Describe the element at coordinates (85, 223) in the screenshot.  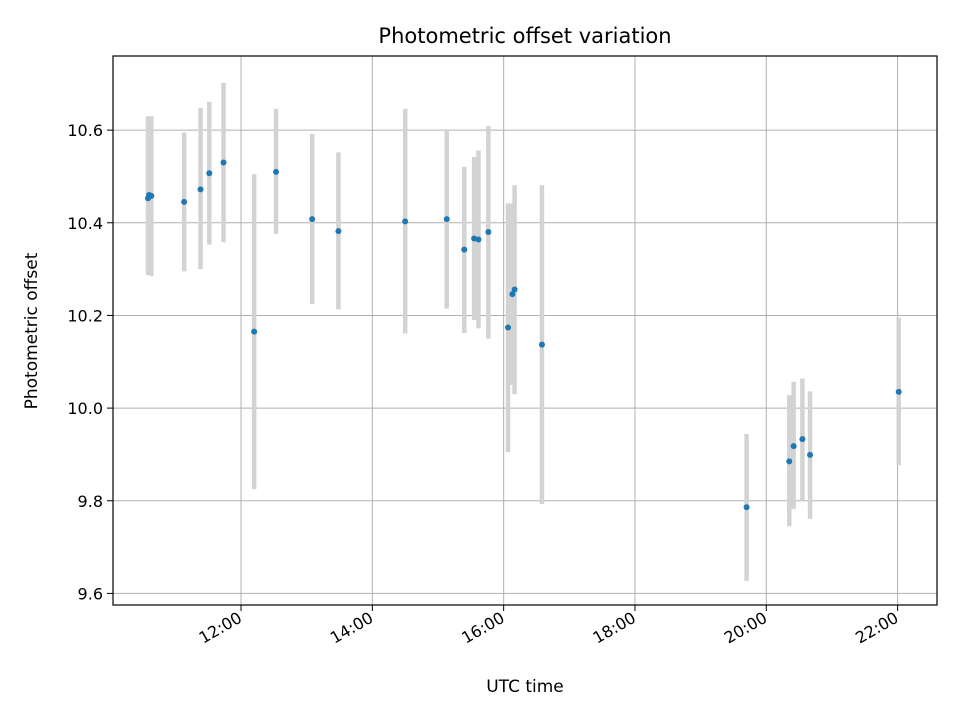
I see `y-tick-label: 10.4` at that location.